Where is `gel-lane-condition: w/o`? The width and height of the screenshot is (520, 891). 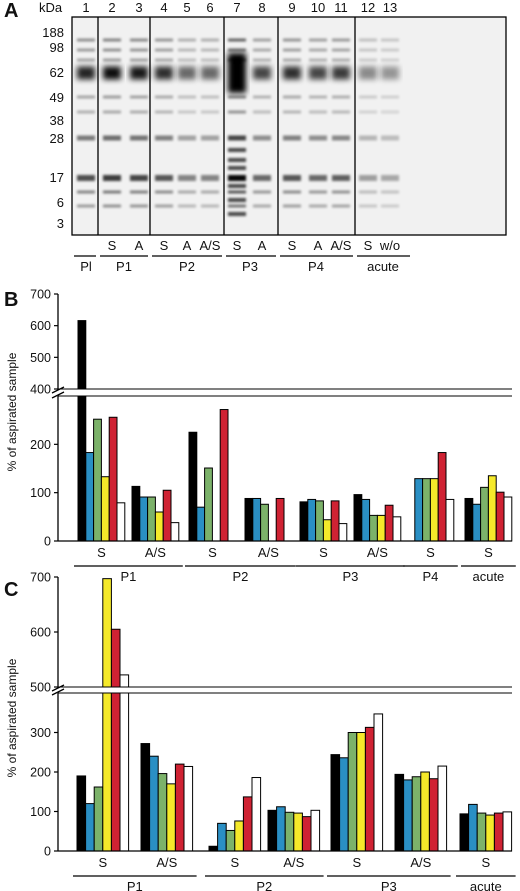
gel-lane-condition: w/o is located at coordinates (389, 245).